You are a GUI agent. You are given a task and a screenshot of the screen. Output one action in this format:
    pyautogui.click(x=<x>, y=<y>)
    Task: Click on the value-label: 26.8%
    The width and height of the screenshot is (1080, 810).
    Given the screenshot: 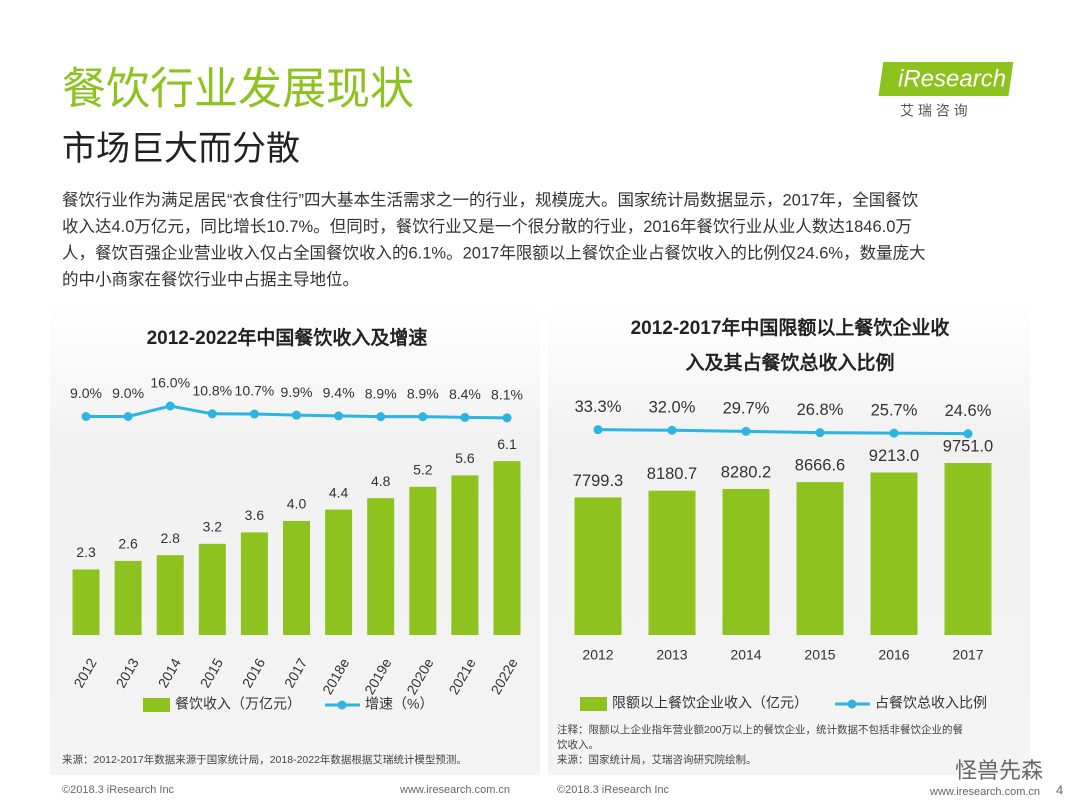 What is the action you would take?
    pyautogui.click(x=820, y=410)
    